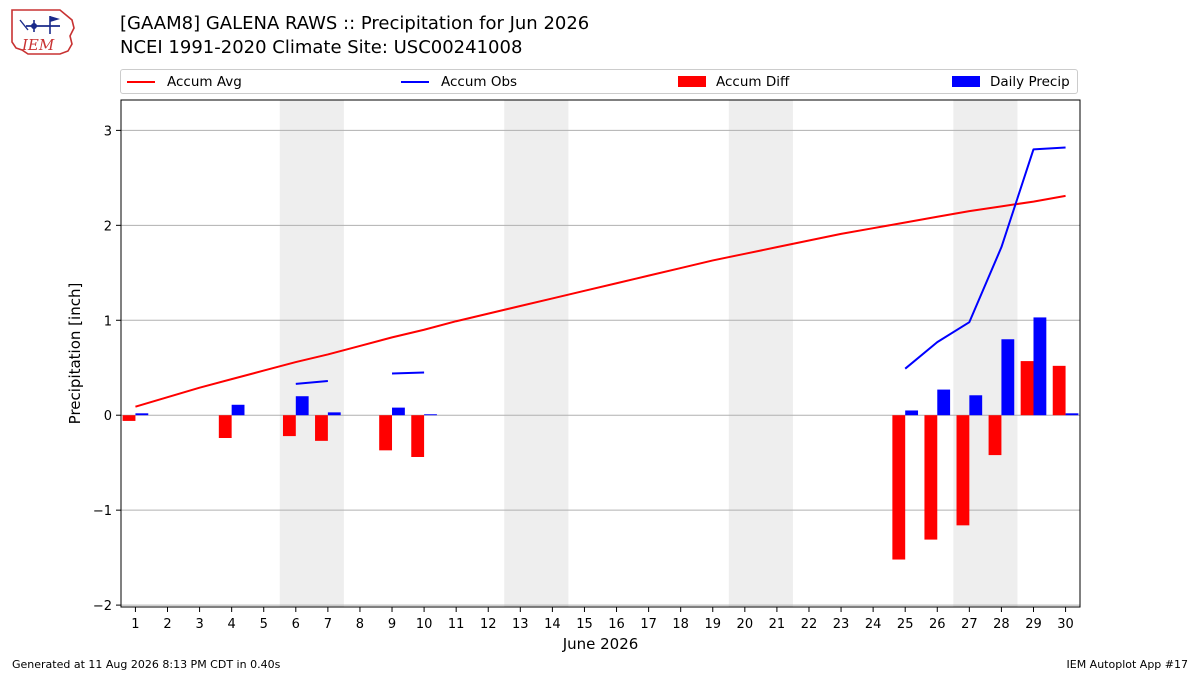 The image size is (1200, 675). What do you see at coordinates (479, 81) in the screenshot?
I see `legend-label-accum-obs: Accum Obs` at bounding box center [479, 81].